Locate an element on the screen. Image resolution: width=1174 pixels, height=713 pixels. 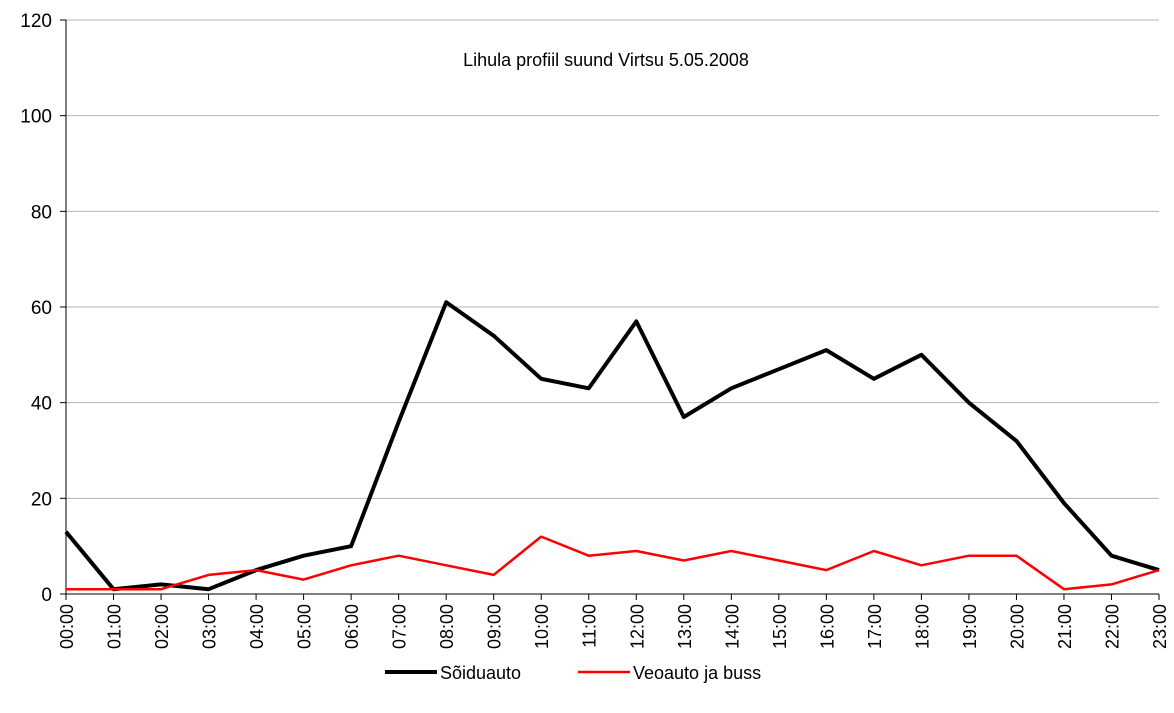
legend-label: Sõiduauto is located at coordinates (480, 673).